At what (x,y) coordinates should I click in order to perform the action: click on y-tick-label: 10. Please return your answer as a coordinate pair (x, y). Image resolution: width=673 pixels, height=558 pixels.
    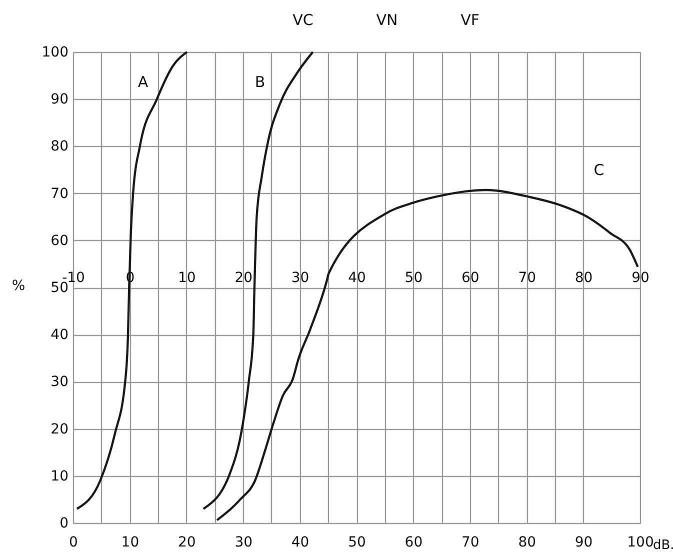
    Looking at the image, I should click on (59, 476).